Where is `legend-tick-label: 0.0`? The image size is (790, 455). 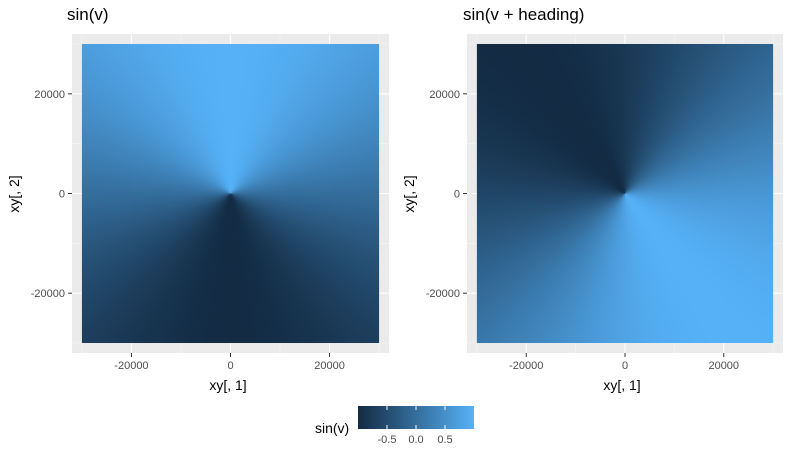
legend-tick-label: 0.0 is located at coordinates (415, 440).